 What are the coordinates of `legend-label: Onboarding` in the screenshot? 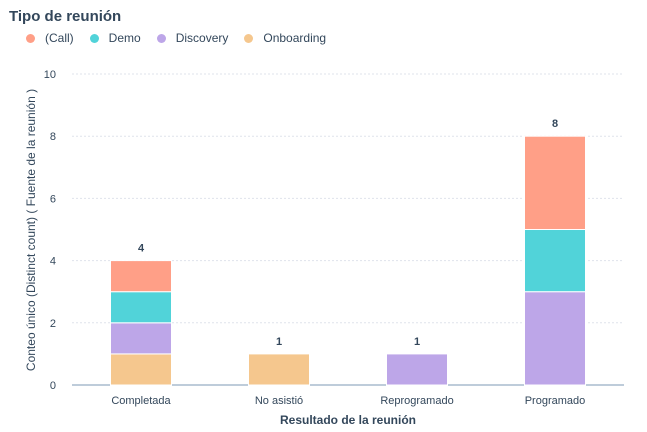 It's located at (295, 38).